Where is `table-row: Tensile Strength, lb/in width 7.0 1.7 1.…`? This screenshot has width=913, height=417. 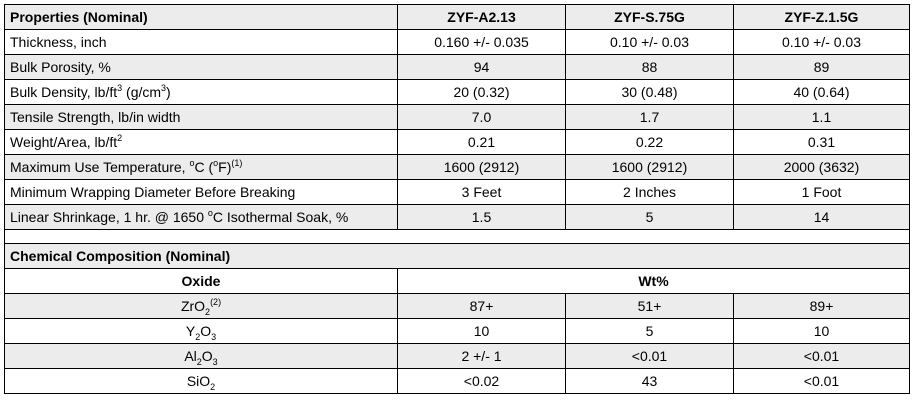
table-row: Tensile Strength, lb/in width 7.0 1.7 1.… is located at coordinates (457, 117).